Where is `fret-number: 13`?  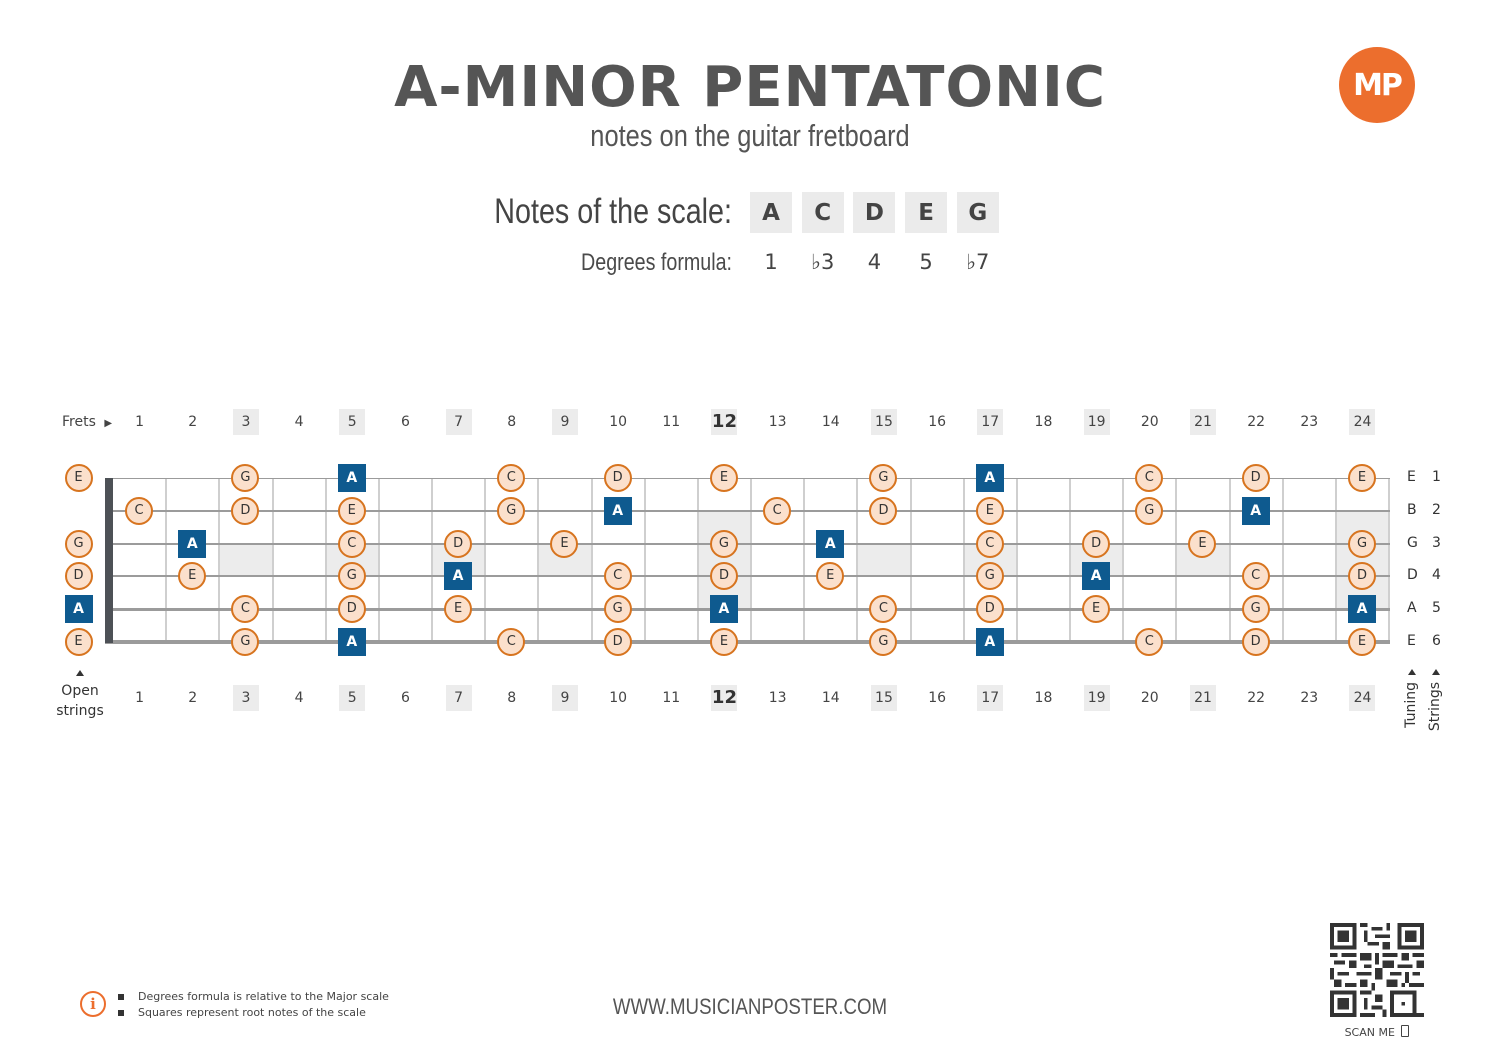 fret-number: 13 is located at coordinates (777, 422).